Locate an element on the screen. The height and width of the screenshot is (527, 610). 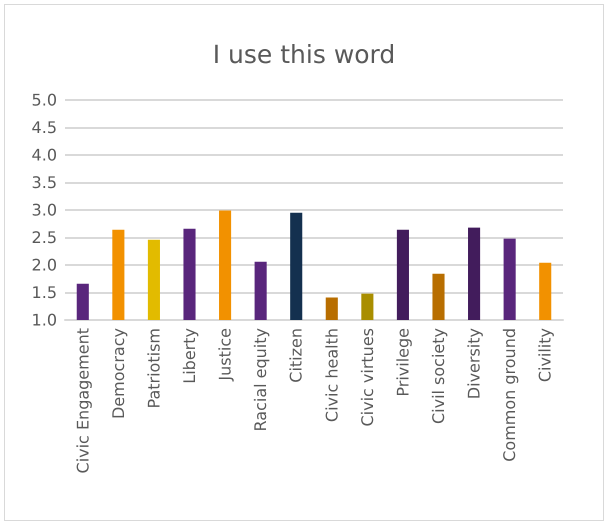
y-tick-label: 3.0 is located at coordinates (44, 210).